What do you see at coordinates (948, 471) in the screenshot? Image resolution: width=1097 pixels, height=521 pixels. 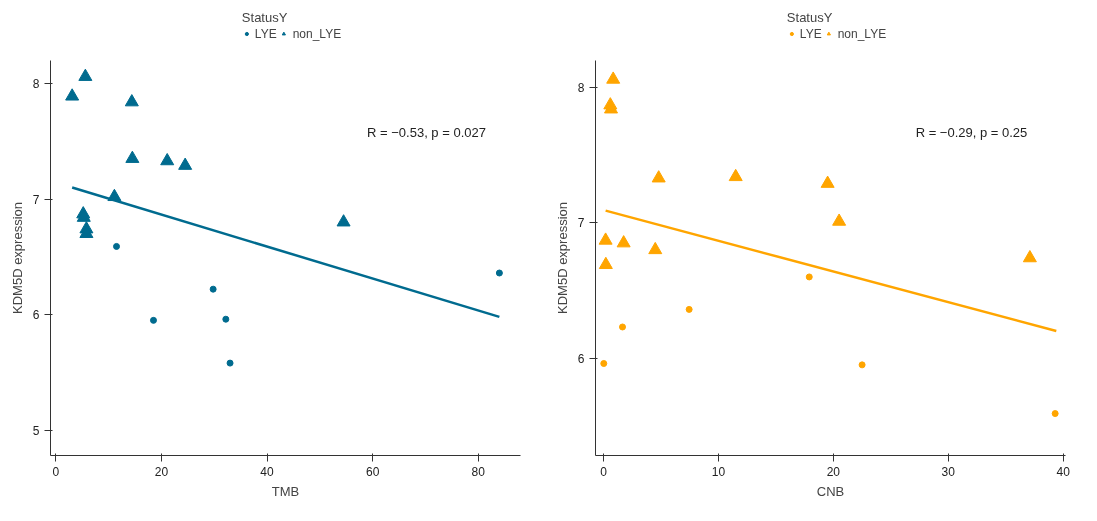 I see `x-tick-label: 30` at bounding box center [948, 471].